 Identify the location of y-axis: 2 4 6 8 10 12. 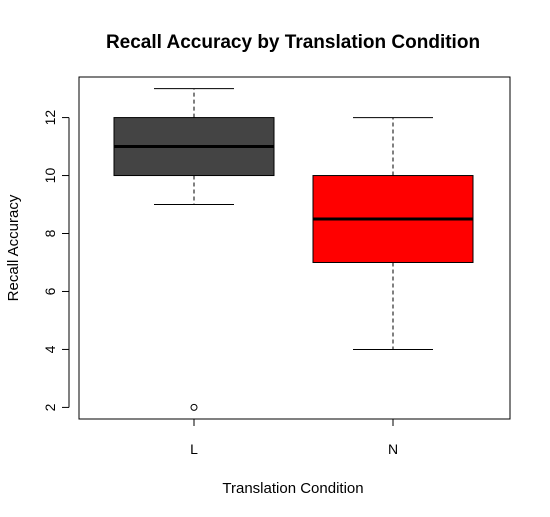
(56, 260).